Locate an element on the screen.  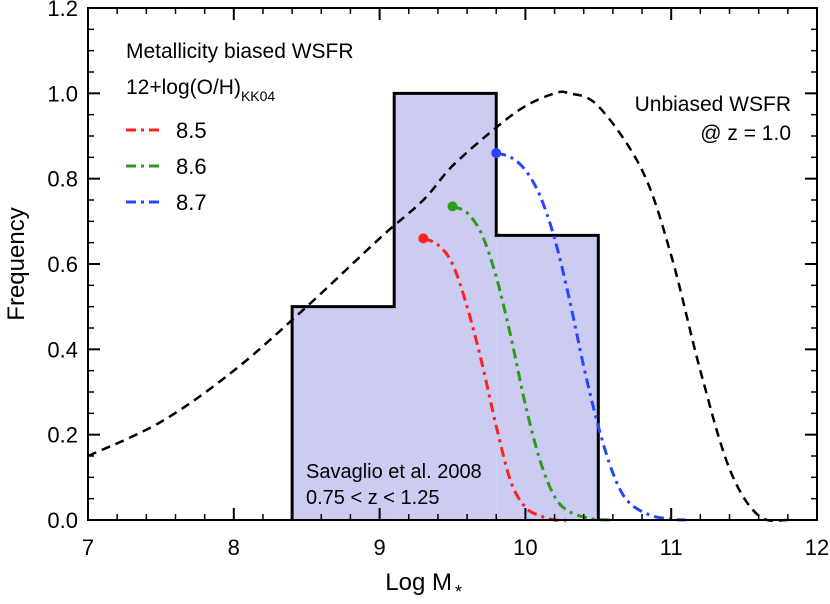
x-tick-label: 8 is located at coordinates (234, 547).